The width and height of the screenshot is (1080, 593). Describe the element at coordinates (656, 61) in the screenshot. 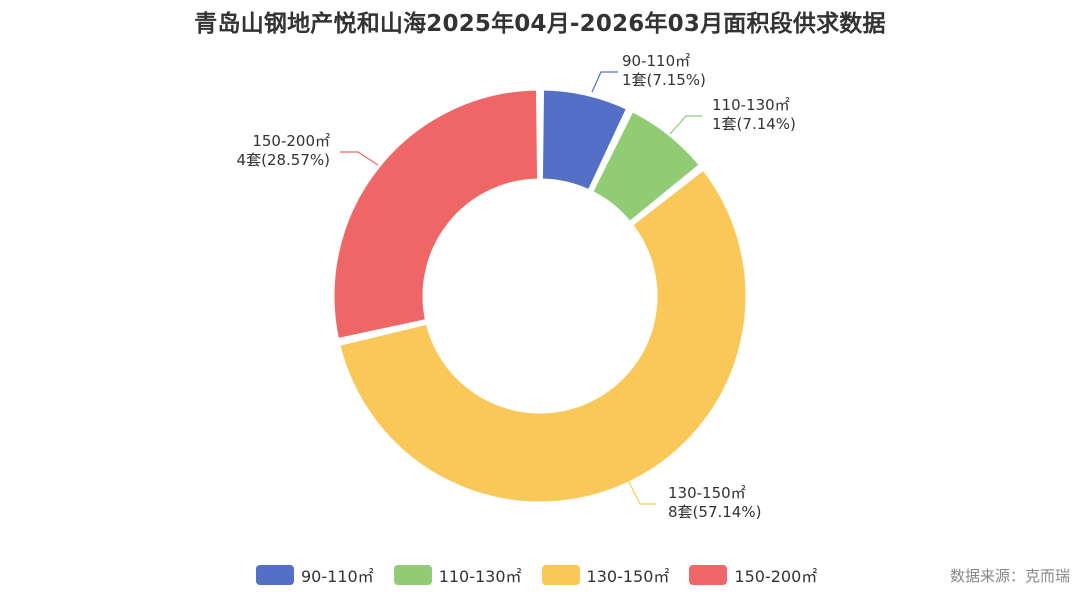

I see `slice-label-name: 90-110㎡` at that location.